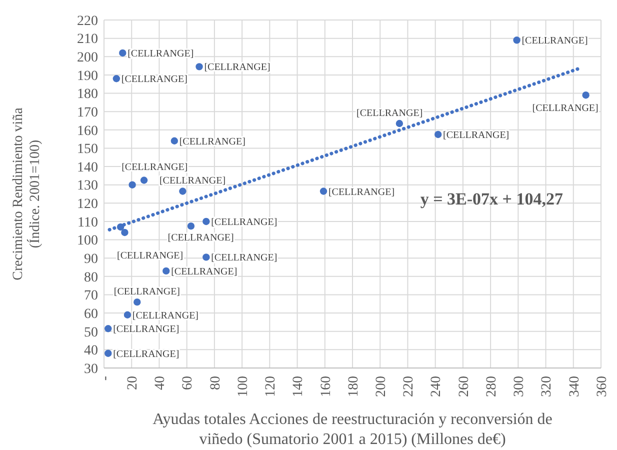 This screenshot has width=617, height=450. I want to click on x-tick-label: 180, so click(354, 386).